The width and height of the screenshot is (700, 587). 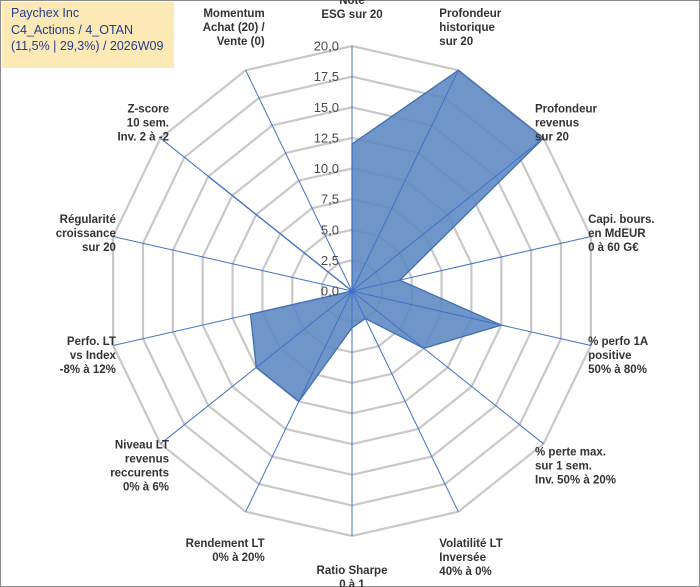 What do you see at coordinates (352, 583) in the screenshot?
I see `axis-label-line: 0 à 1` at bounding box center [352, 583].